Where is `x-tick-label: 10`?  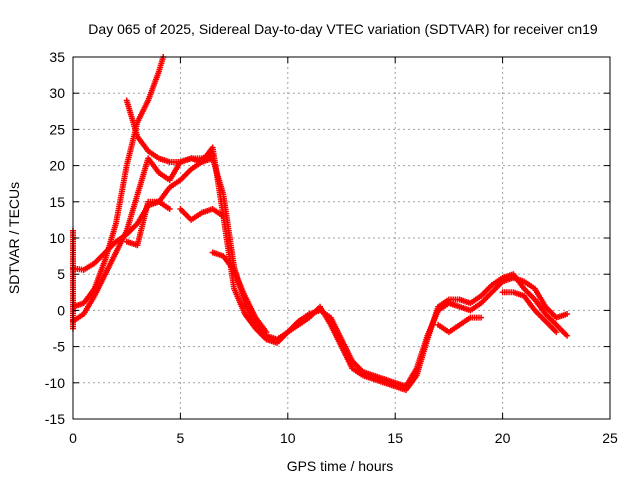 x-tick-label: 10 is located at coordinates (288, 438).